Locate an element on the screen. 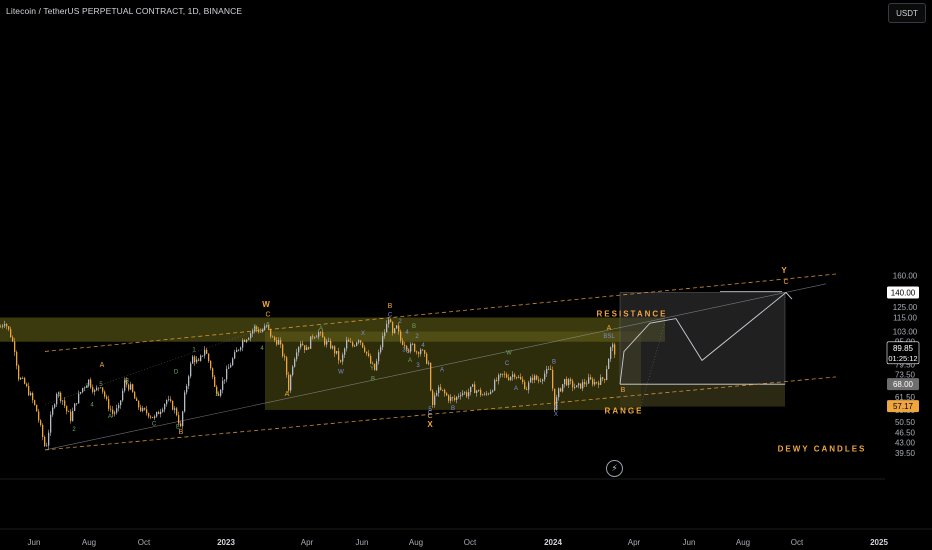  wave-label: B is located at coordinates (414, 327).